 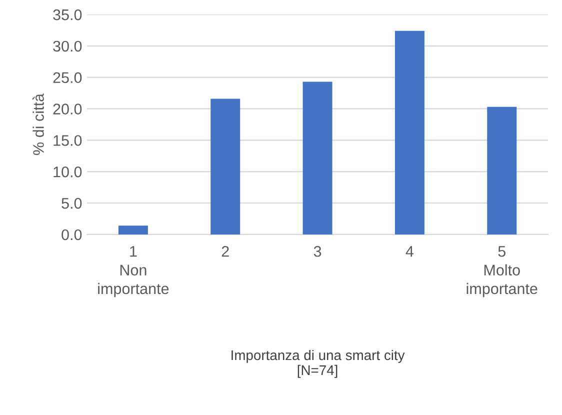 What do you see at coordinates (502, 272) in the screenshot?
I see `x-tick-label: 5 Molto importante` at bounding box center [502, 272].